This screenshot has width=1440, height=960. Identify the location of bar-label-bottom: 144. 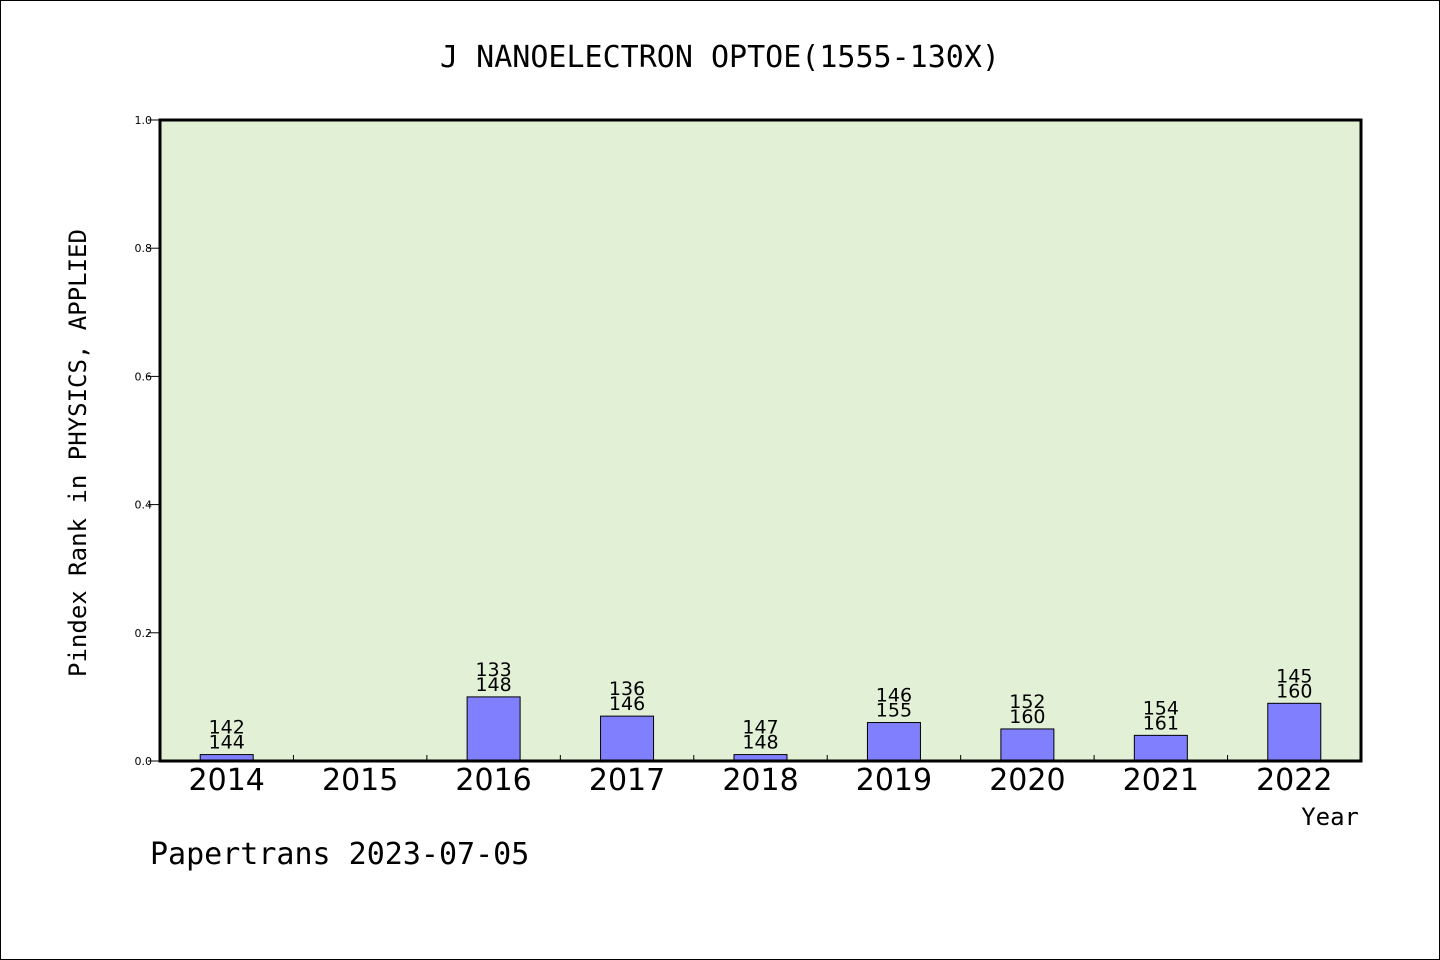
(227, 743).